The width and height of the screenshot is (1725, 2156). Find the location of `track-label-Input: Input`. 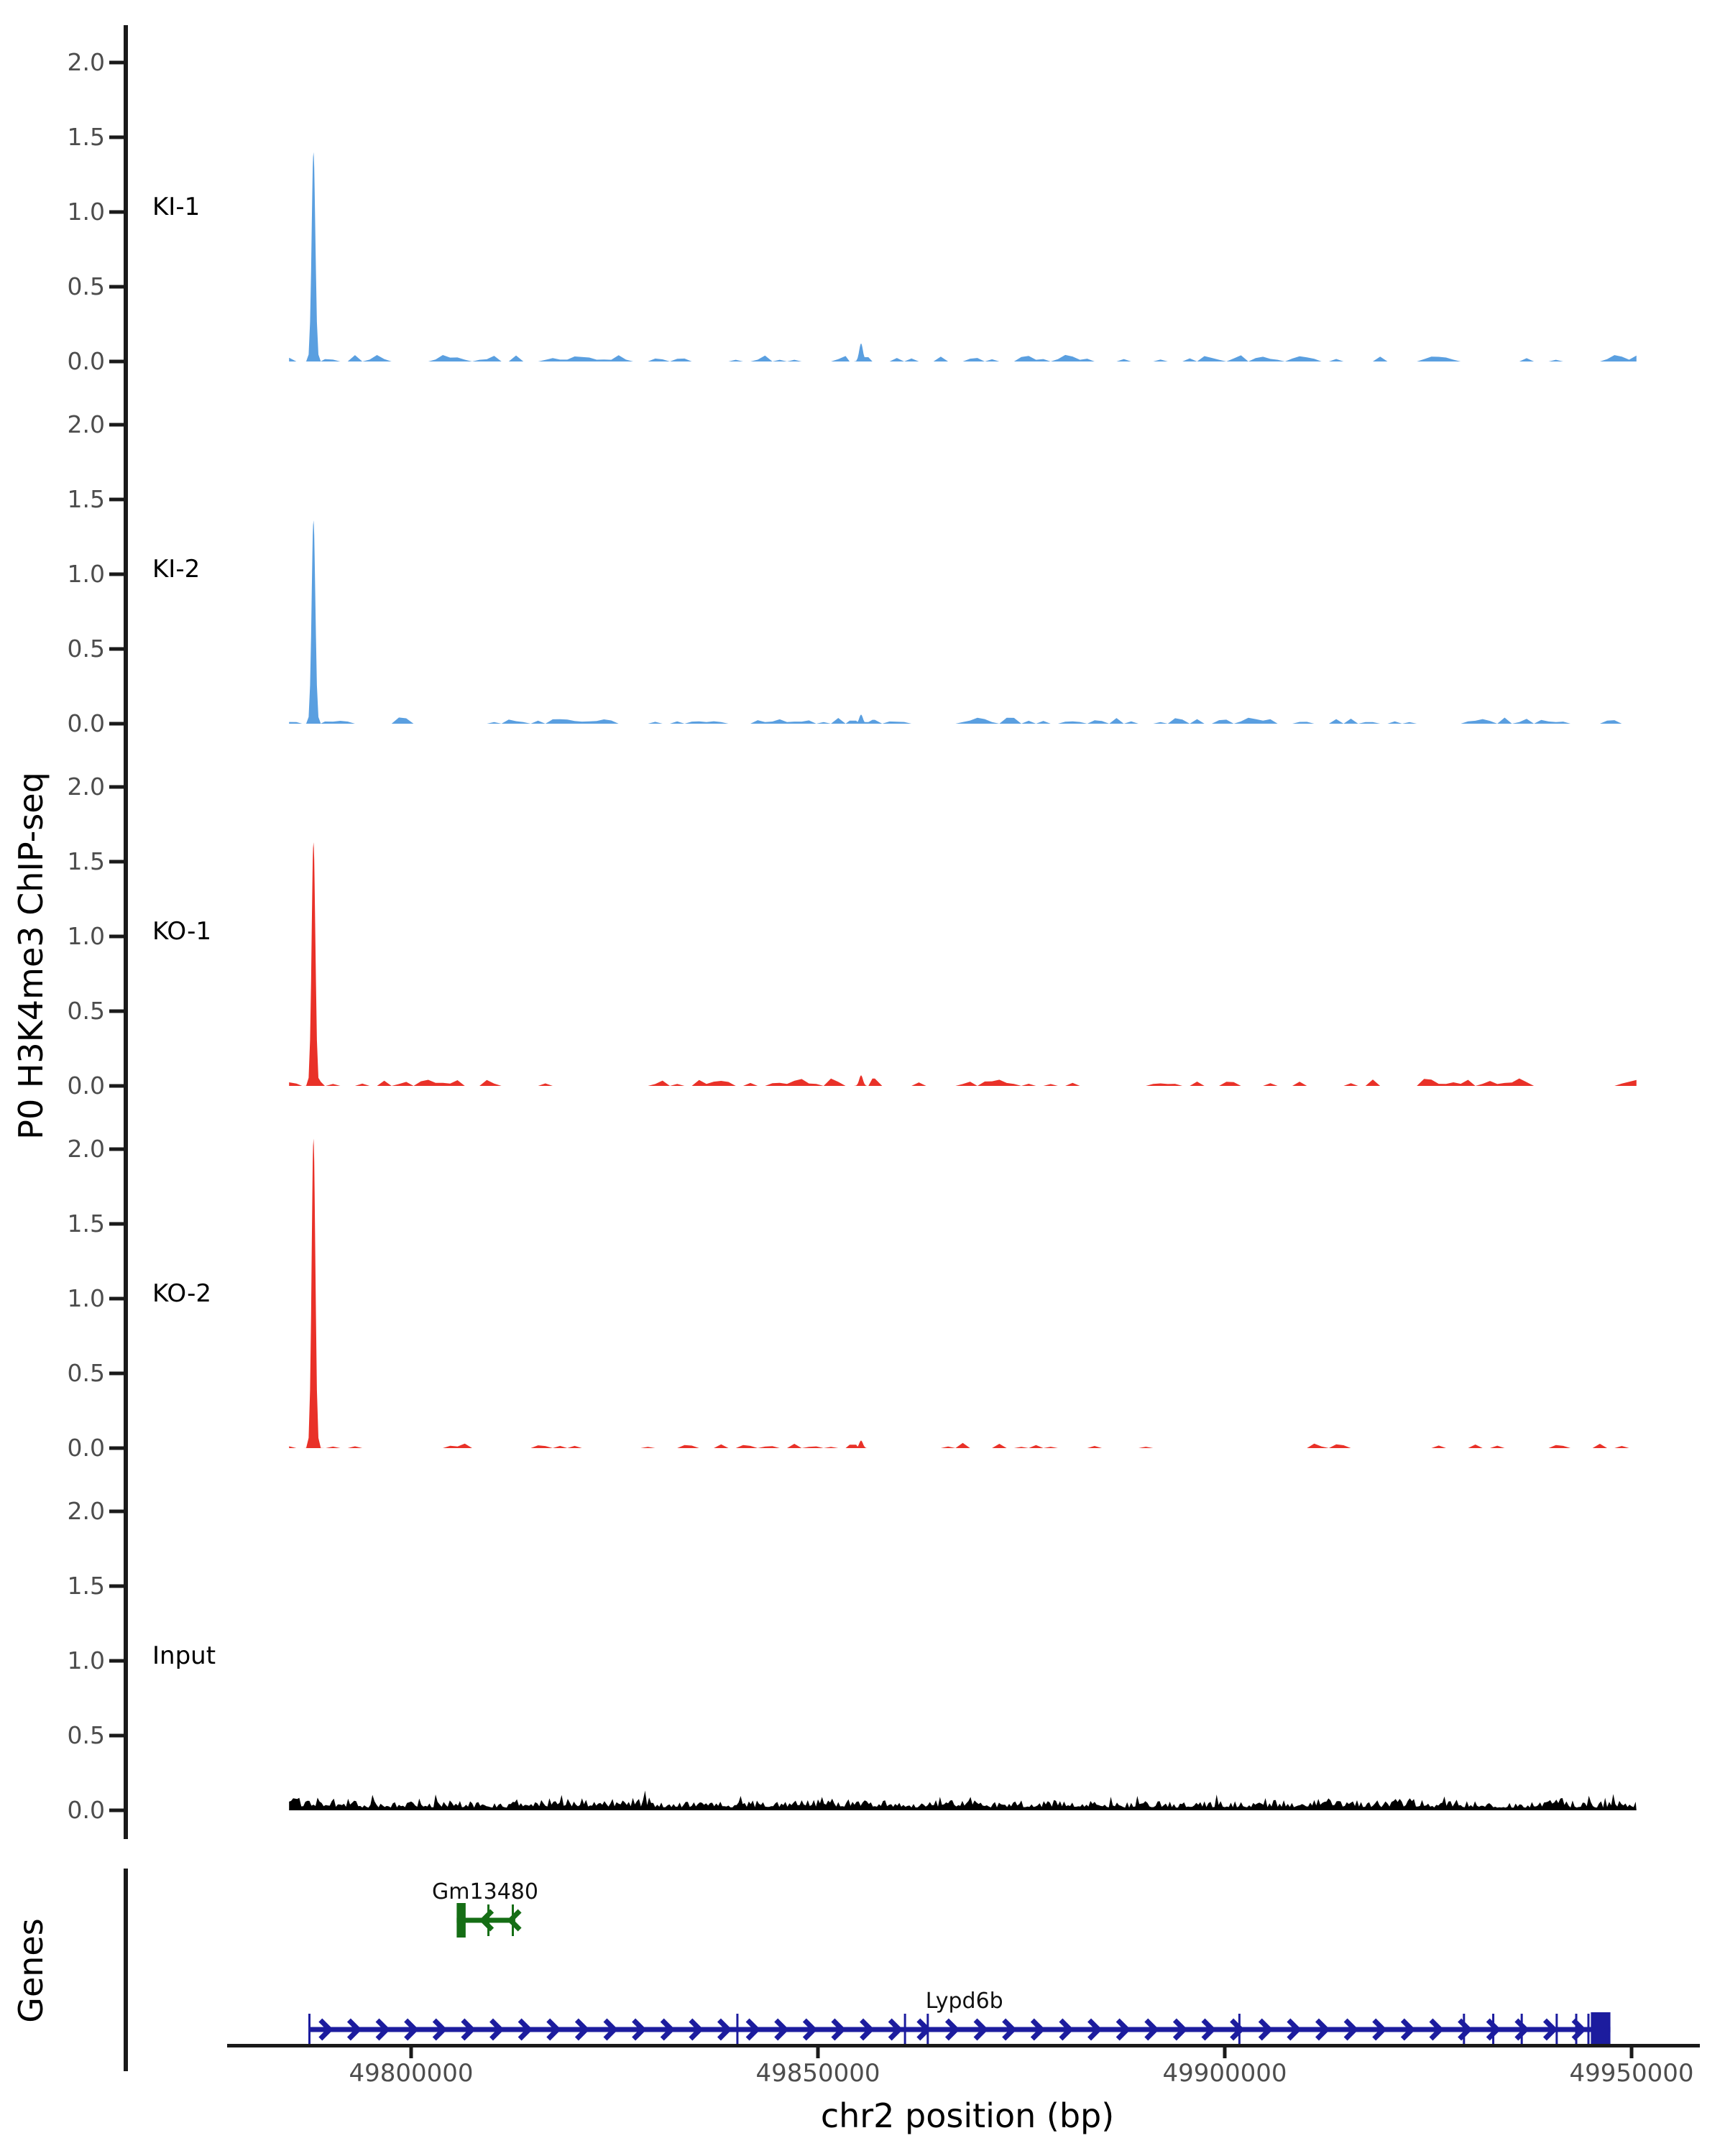

track-label-Input: Input is located at coordinates (184, 1655).